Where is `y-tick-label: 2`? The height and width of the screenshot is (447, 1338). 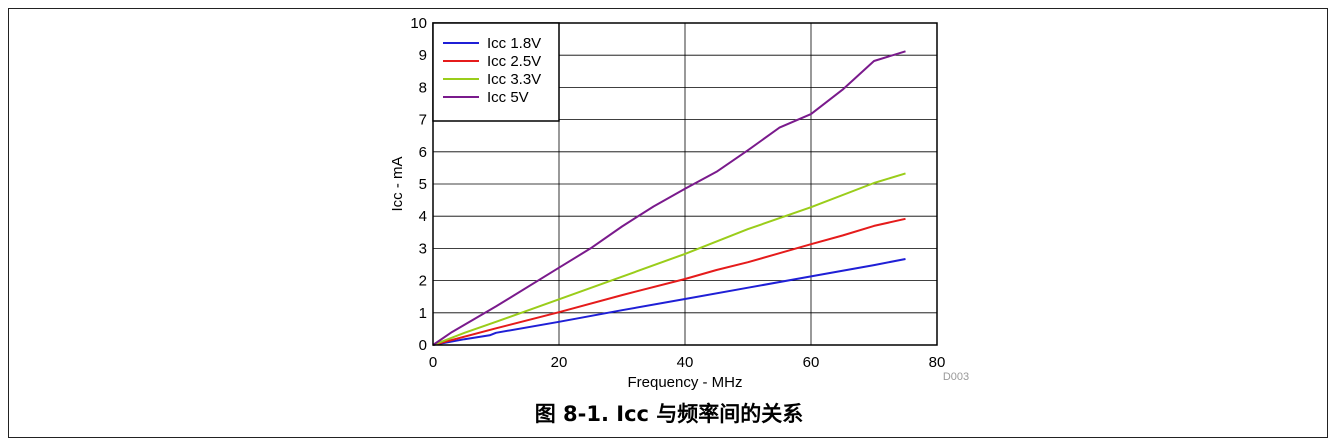 y-tick-label: 2 is located at coordinates (423, 281).